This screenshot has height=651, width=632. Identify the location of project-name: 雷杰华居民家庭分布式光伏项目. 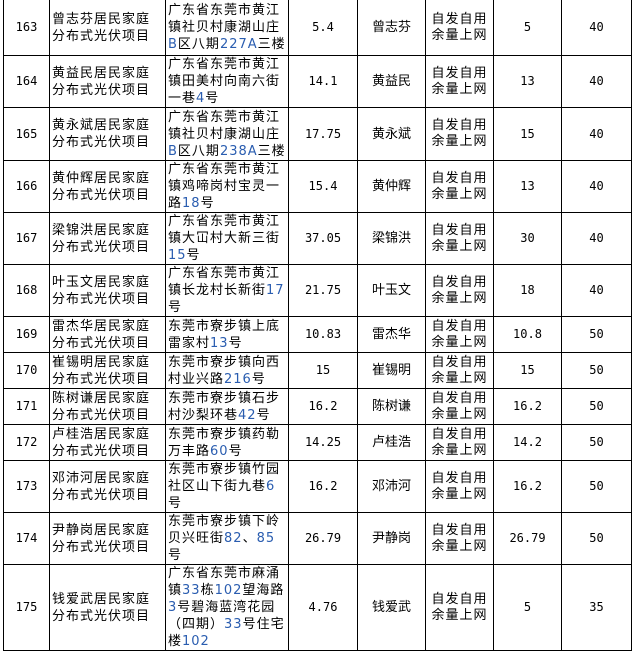
(107, 334).